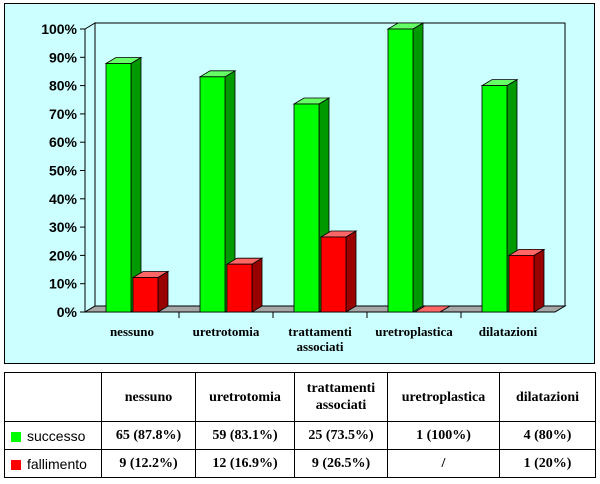 The width and height of the screenshot is (600, 484). I want to click on table-cell: 25 (73.5%), so click(341, 435).